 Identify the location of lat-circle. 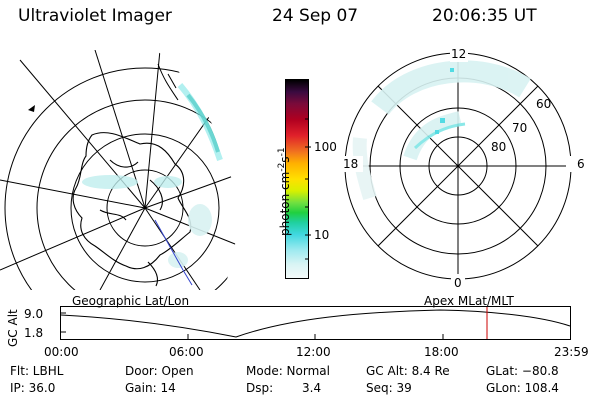
(145, 208).